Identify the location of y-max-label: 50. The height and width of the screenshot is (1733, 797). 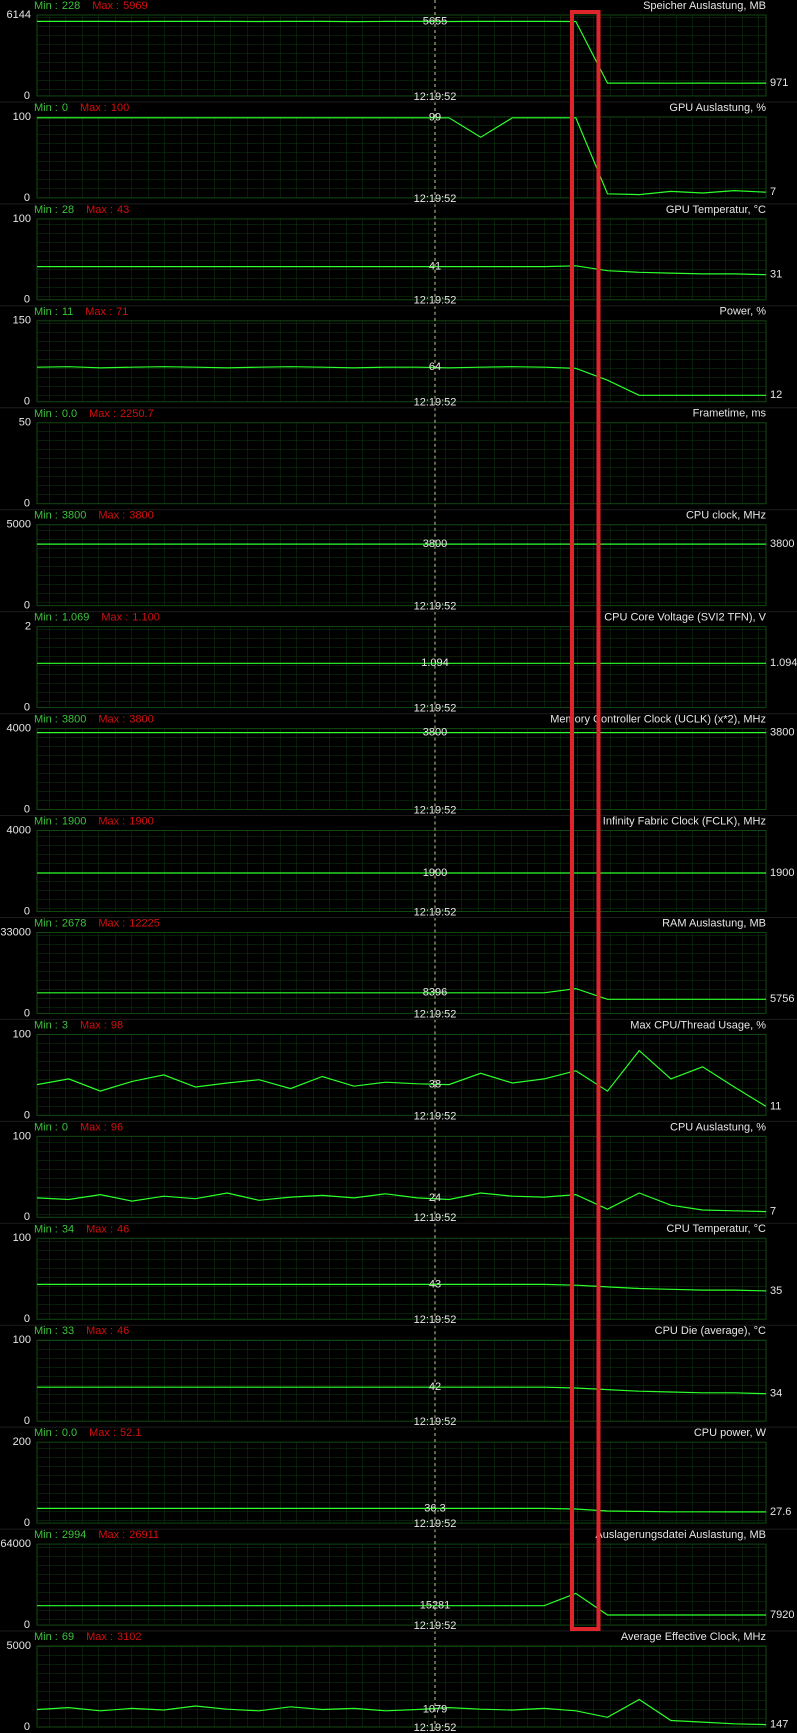
(25, 423).